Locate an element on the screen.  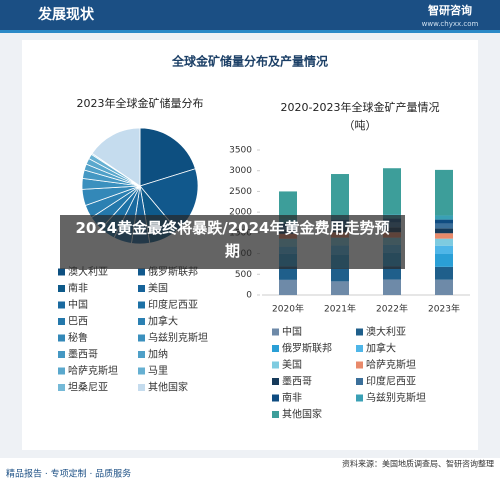
overlay-band is located at coordinates (232, 242).